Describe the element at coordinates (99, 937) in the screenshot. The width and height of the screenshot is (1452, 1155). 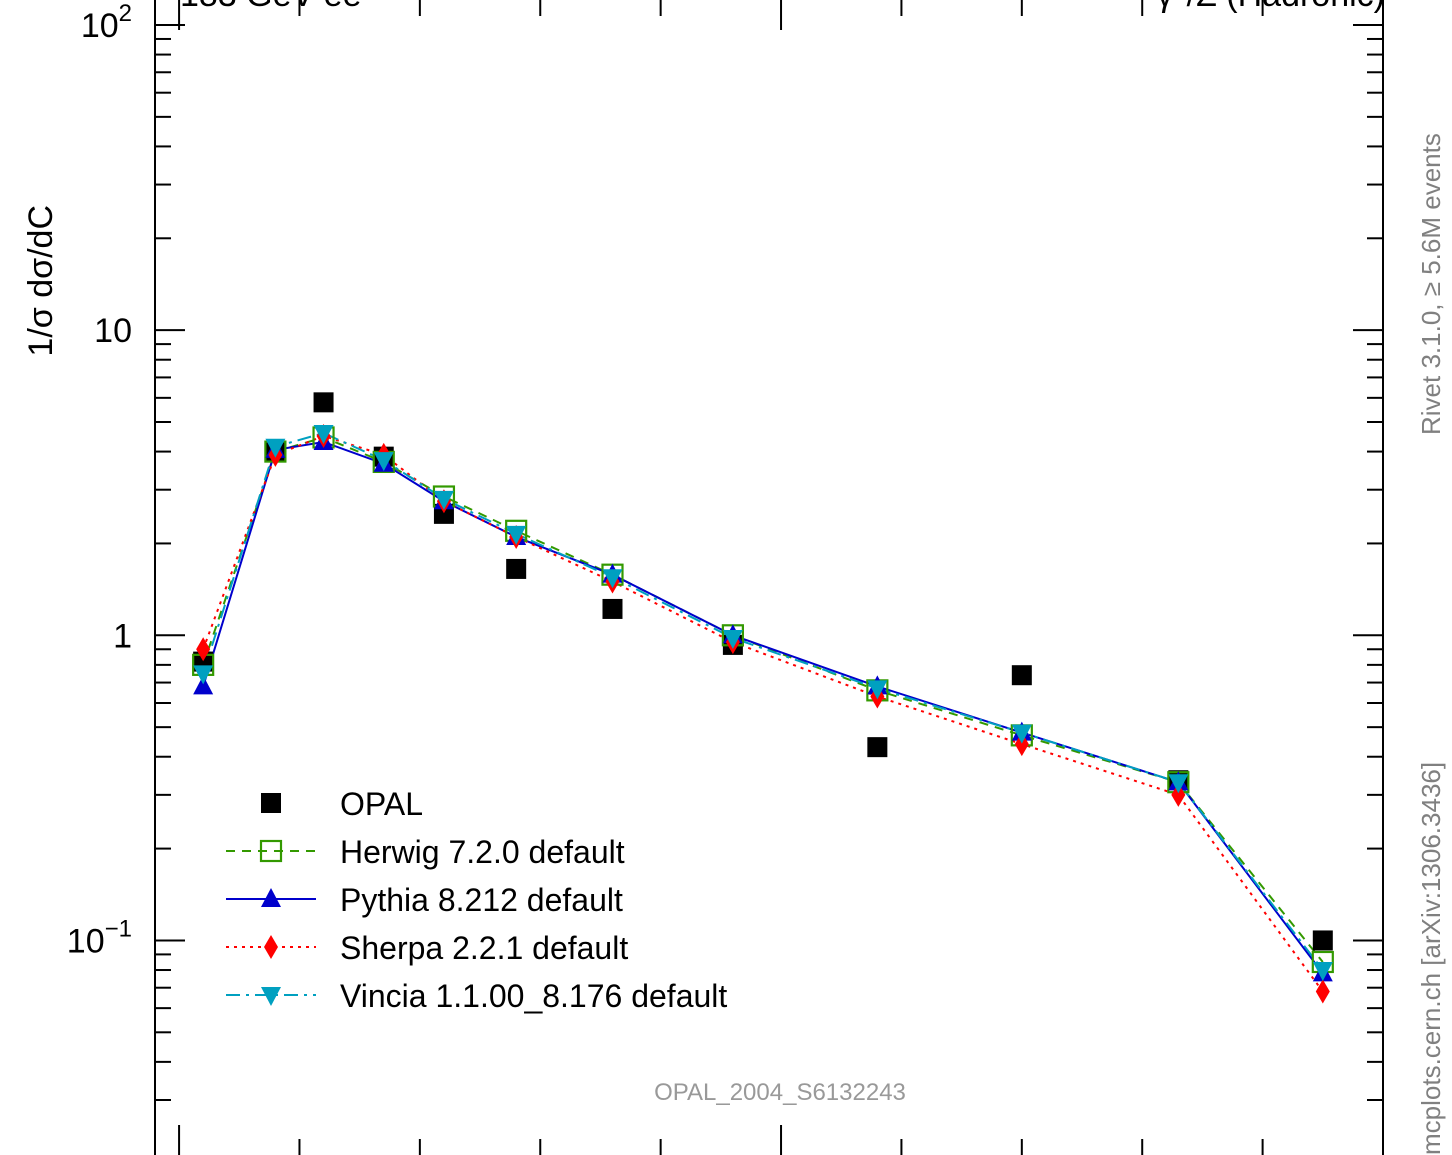
I see `y-tick-label: 10⁻¹` at that location.